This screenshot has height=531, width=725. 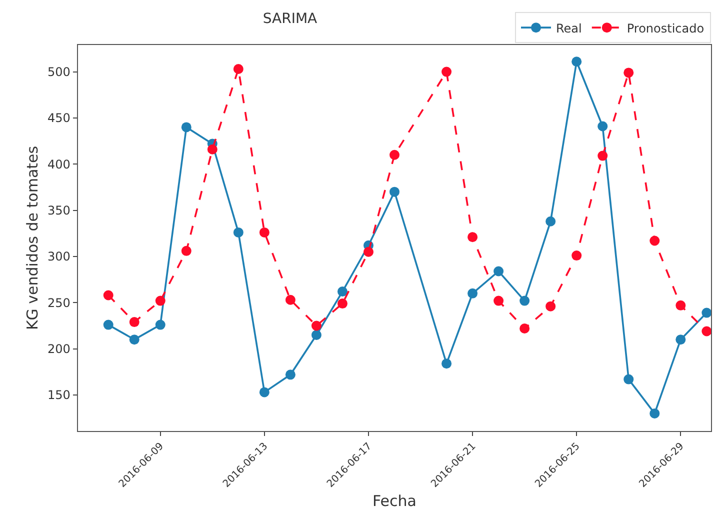 I want to click on y-tick-label: 400, so click(x=59, y=164).